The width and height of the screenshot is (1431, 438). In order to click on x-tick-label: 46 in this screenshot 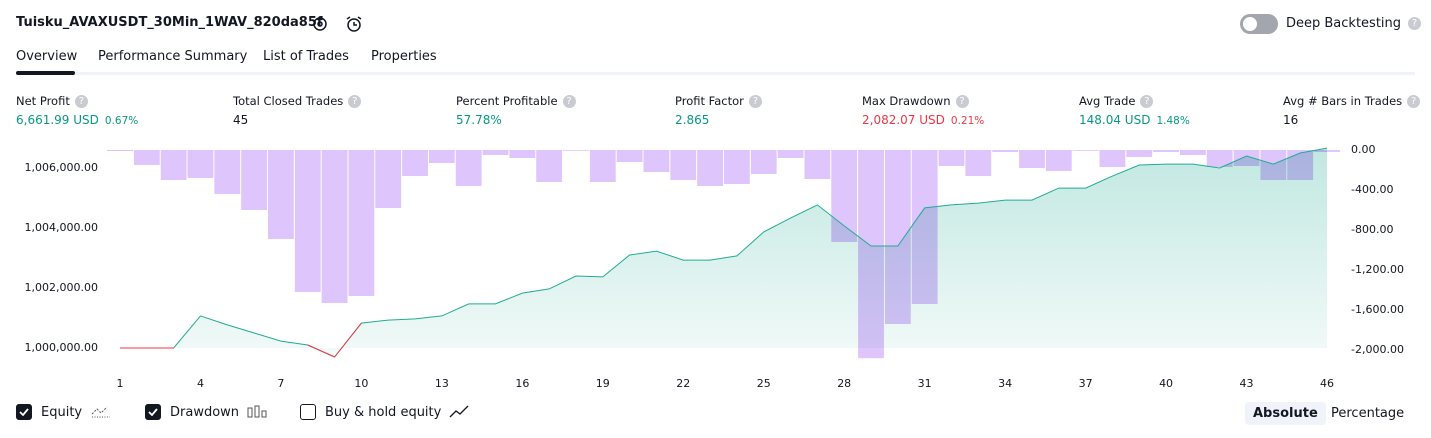, I will do `click(1327, 383)`.